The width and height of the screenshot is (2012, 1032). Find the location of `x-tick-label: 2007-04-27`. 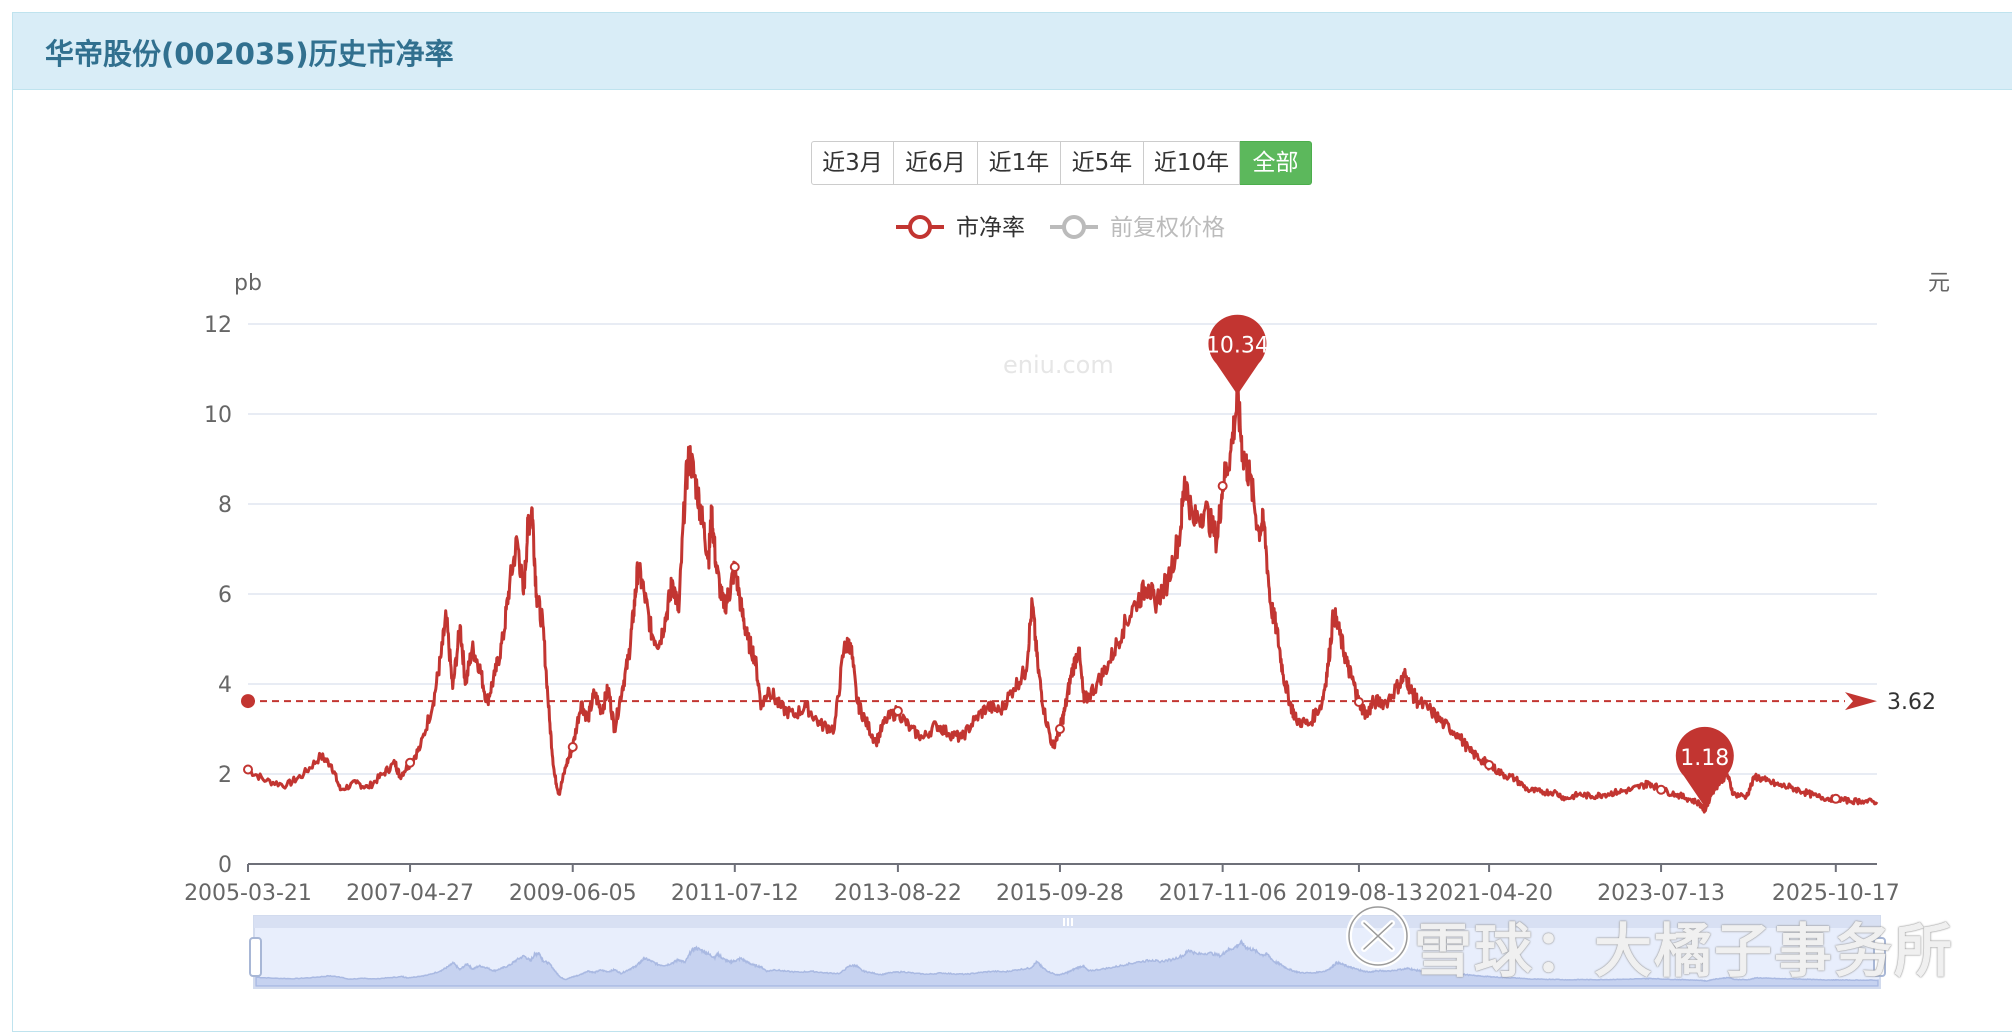

x-tick-label: 2007-04-27 is located at coordinates (410, 893).